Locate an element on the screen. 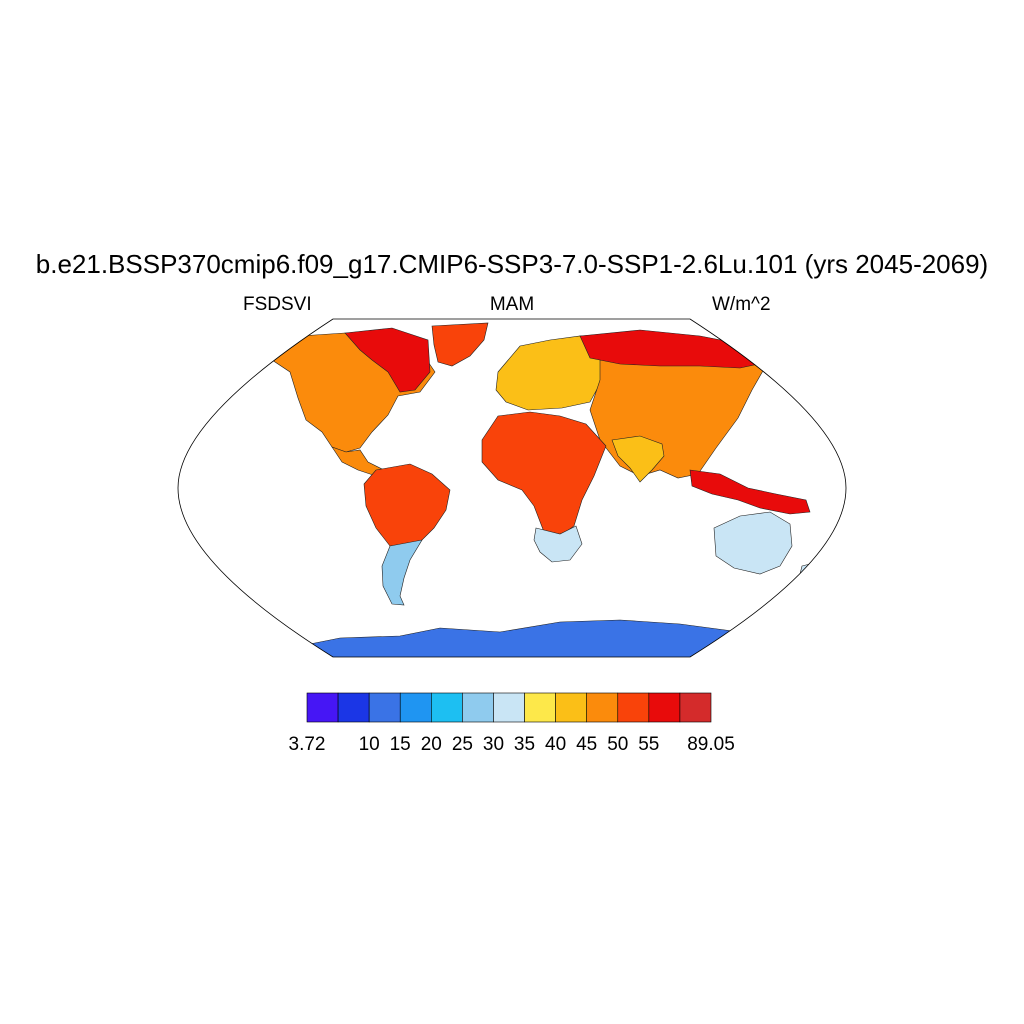 The height and width of the screenshot is (1024, 1024). season-label: MAM is located at coordinates (512, 304).